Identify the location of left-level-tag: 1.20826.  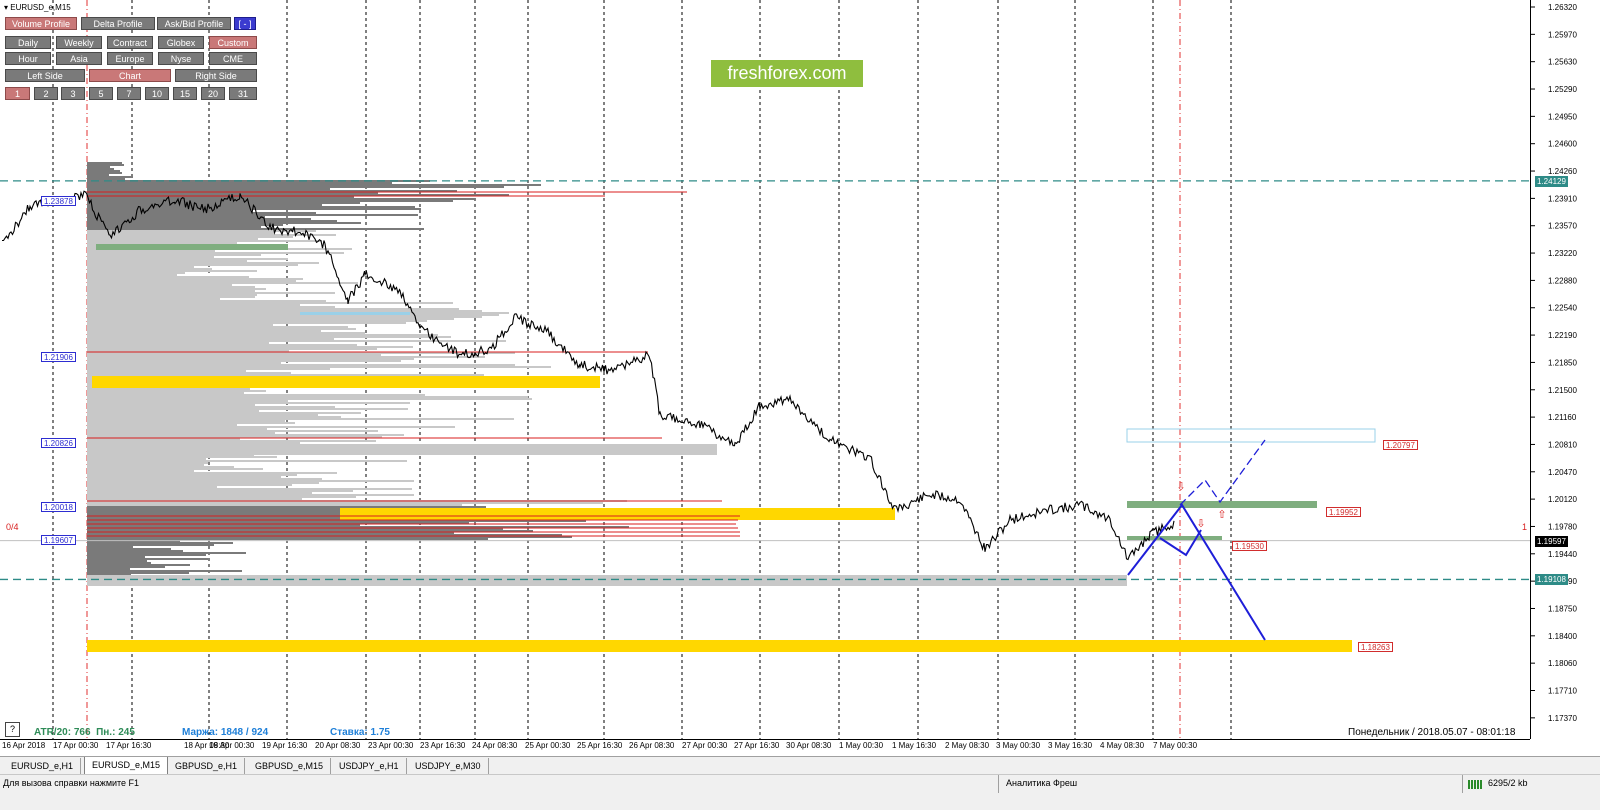
(58, 443).